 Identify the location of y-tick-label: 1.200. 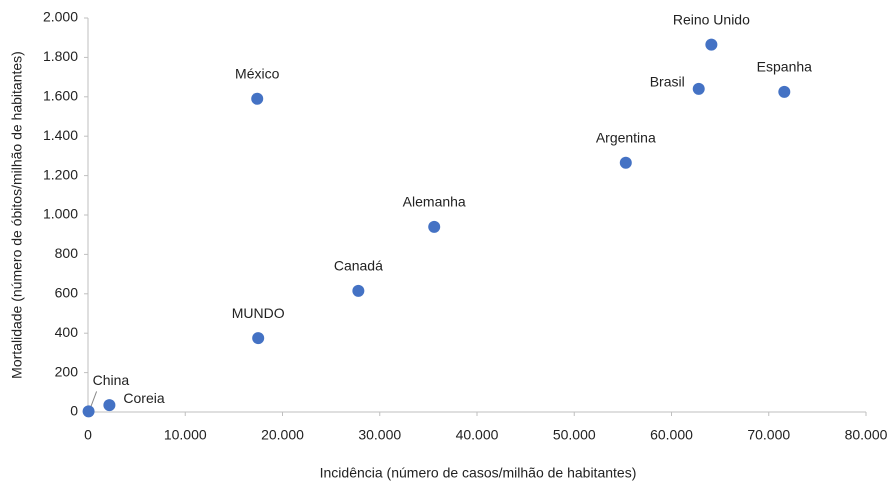
(60, 174).